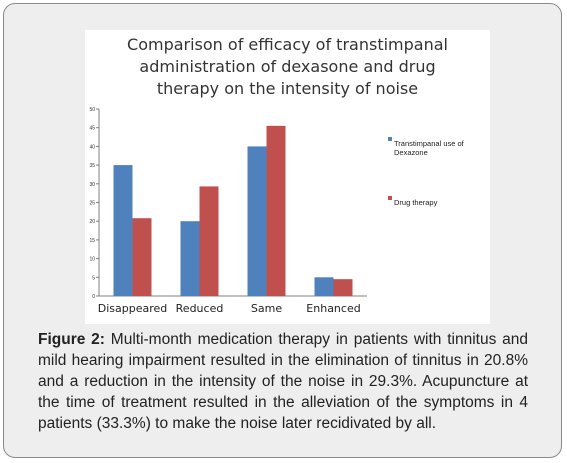 Image resolution: width=567 pixels, height=463 pixels. What do you see at coordinates (93, 278) in the screenshot?
I see `y-tick-label: 5` at bounding box center [93, 278].